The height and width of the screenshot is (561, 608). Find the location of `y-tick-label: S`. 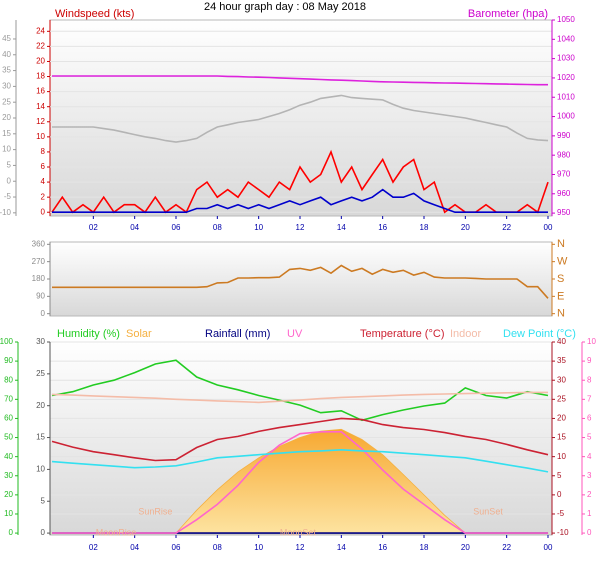

y-tick-label: S is located at coordinates (560, 279).